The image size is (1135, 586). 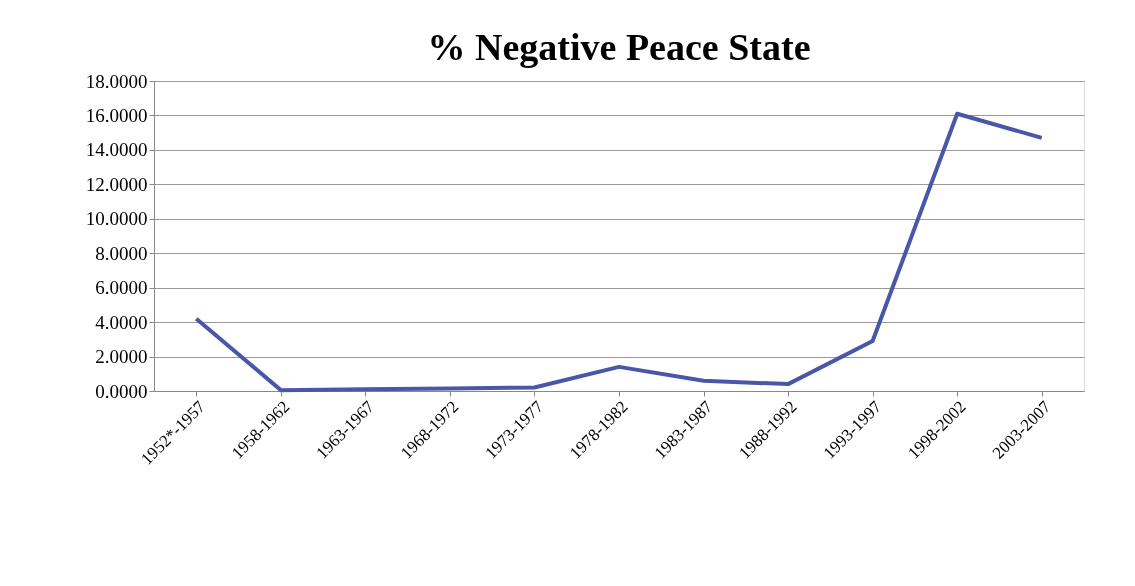 What do you see at coordinates (116, 115) in the screenshot?
I see `y-tick-label: 16.0000` at bounding box center [116, 115].